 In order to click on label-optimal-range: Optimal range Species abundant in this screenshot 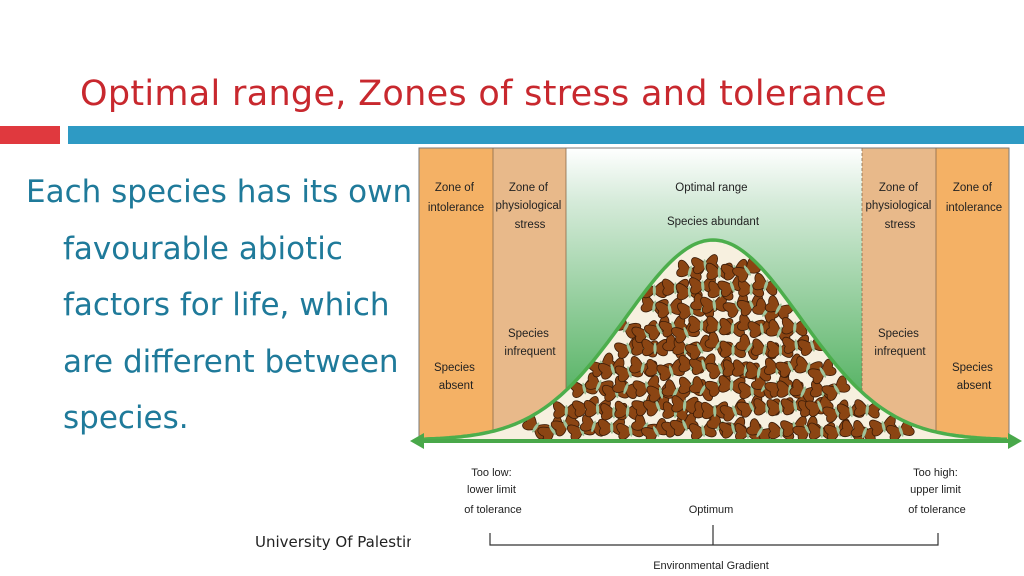, I will do `click(713, 205)`.